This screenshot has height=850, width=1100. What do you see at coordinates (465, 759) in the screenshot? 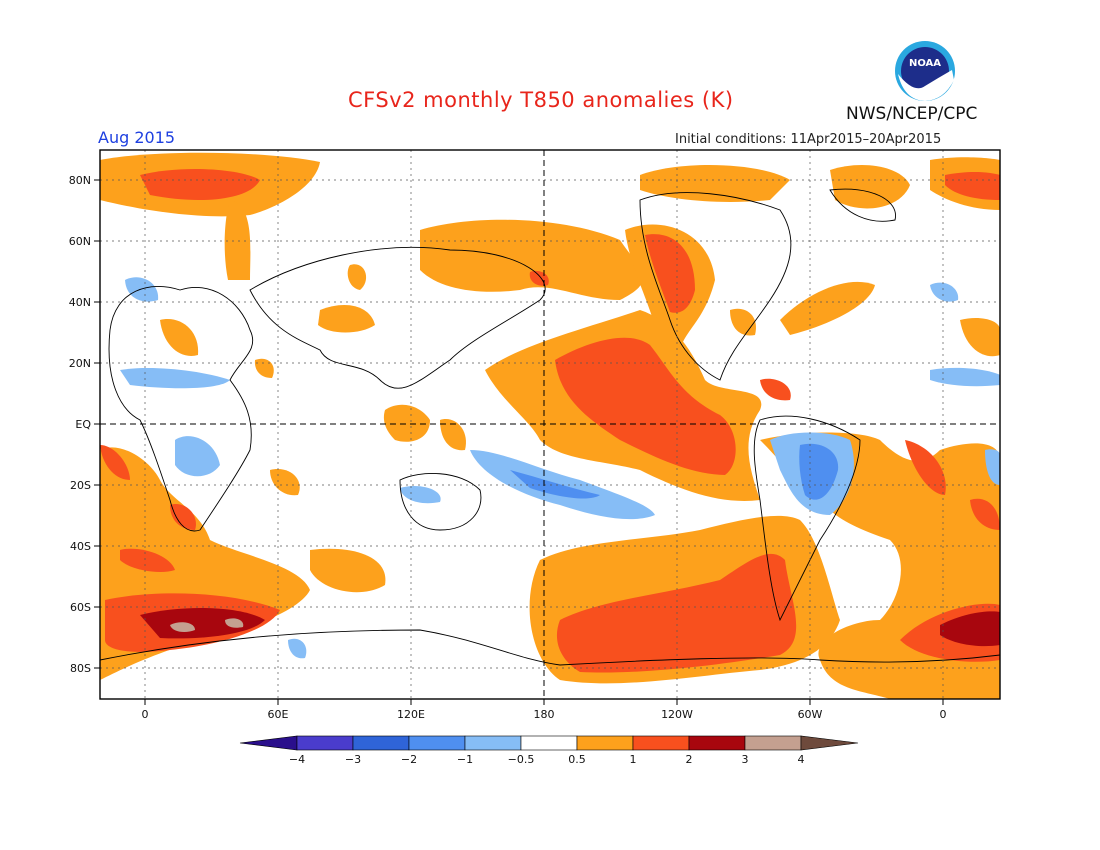
I see `colorbar-label: −1` at bounding box center [465, 759].